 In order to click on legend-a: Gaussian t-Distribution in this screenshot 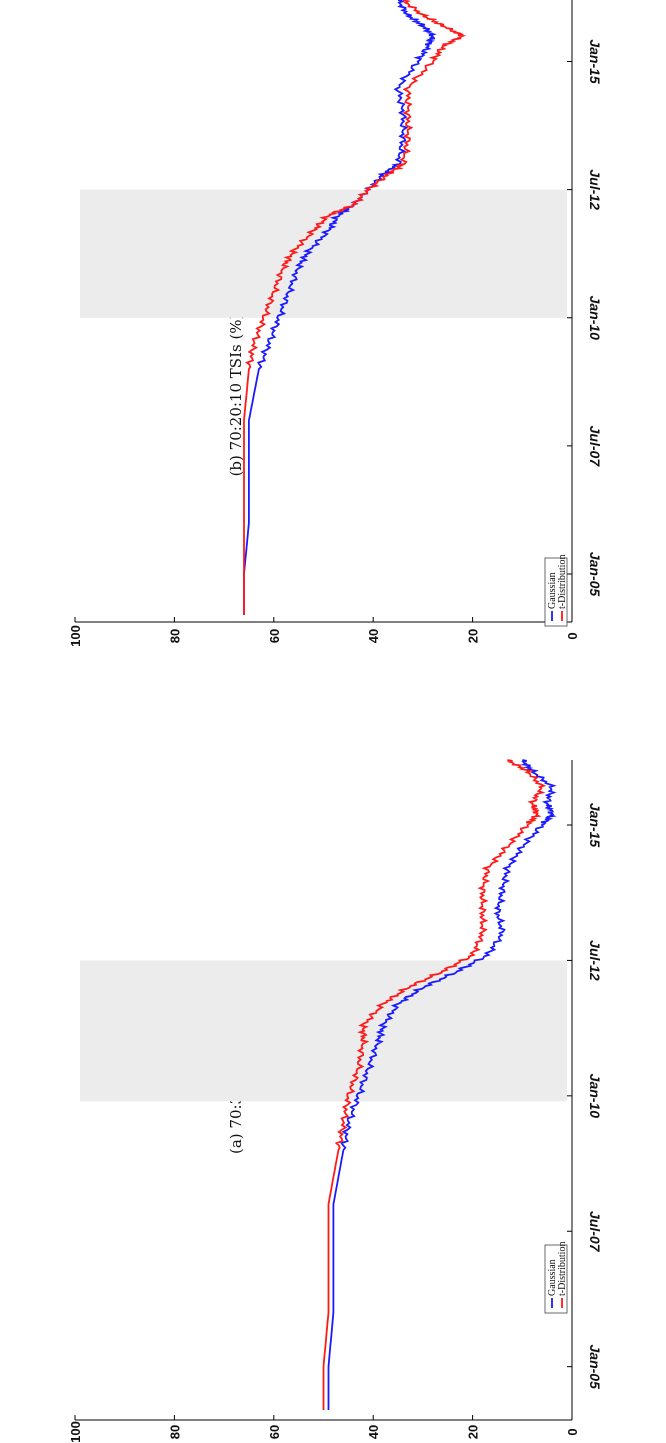, I will do `click(556, 1278)`.